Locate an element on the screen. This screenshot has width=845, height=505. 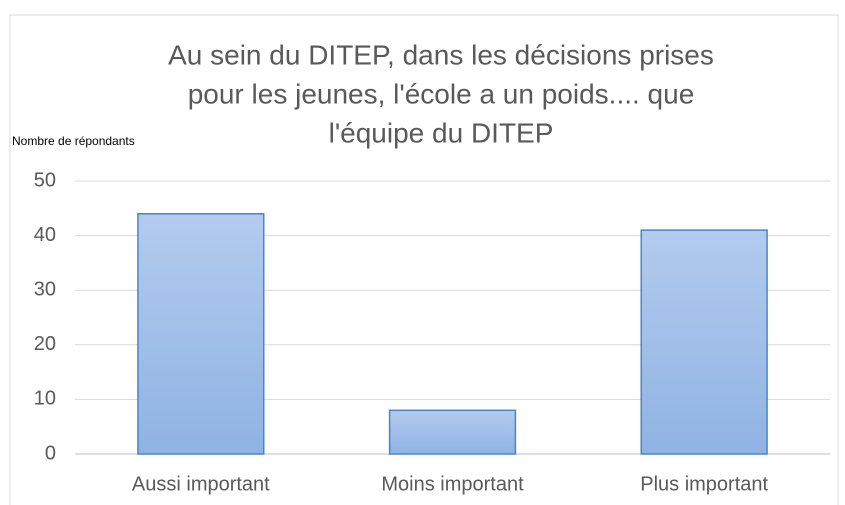
chart-title: l'équipe du DITEP is located at coordinates (441, 132).